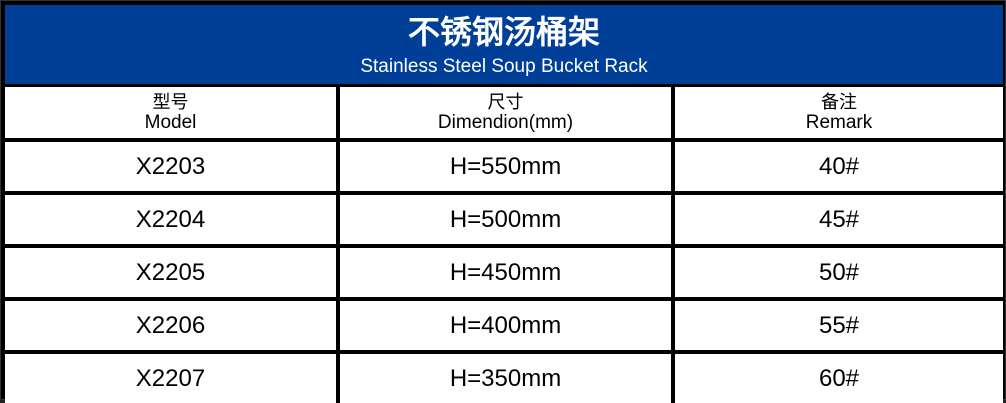 This screenshot has height=403, width=1006. What do you see at coordinates (839, 102) in the screenshot?
I see `header-remark-cn: 备注` at bounding box center [839, 102].